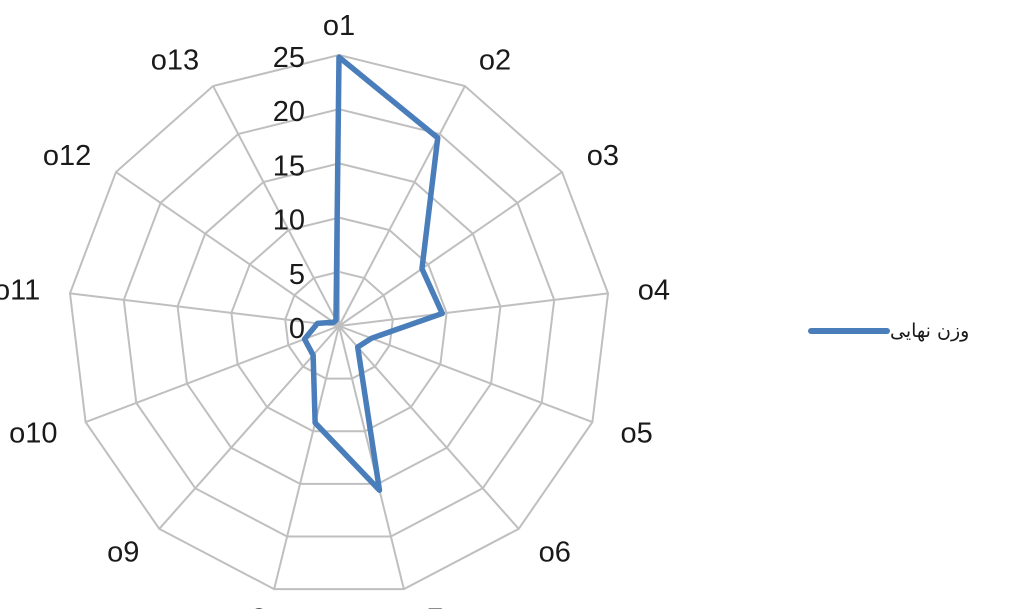  What do you see at coordinates (427, 606) in the screenshot?
I see `category-label-o7: o7` at bounding box center [427, 606].